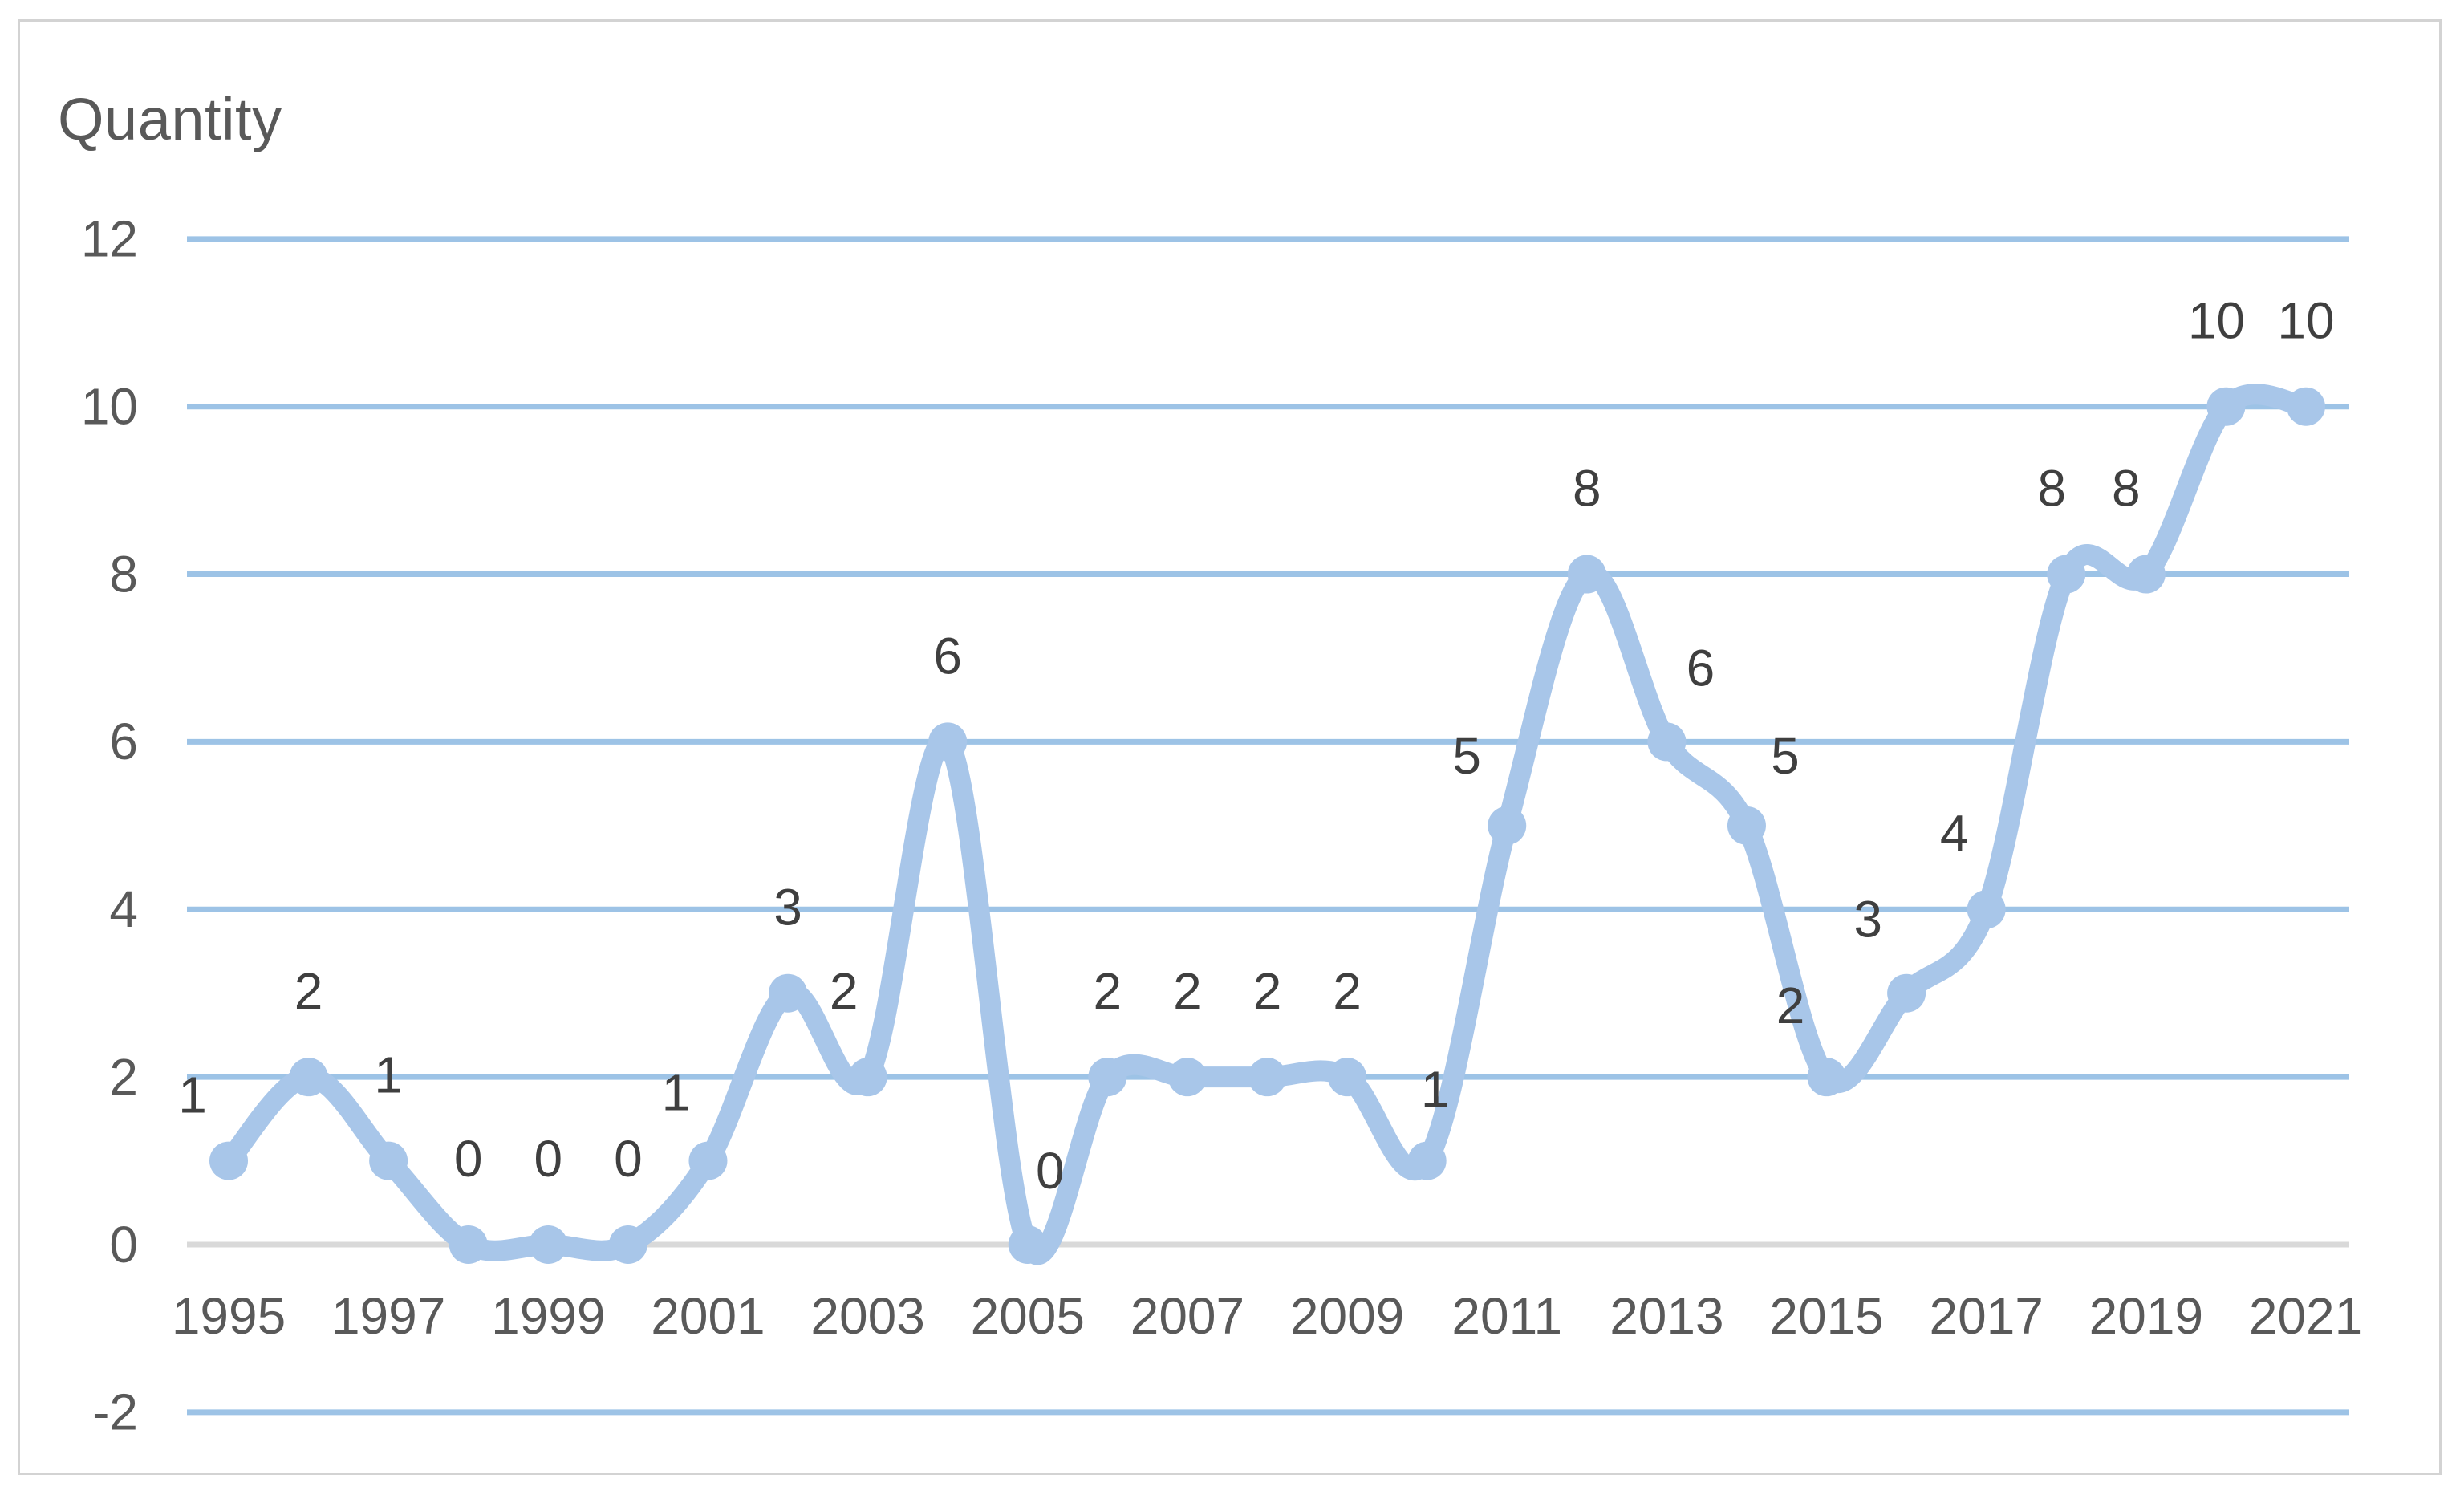  I want to click on x-axis-tick-label: 2003, so click(867, 1316).